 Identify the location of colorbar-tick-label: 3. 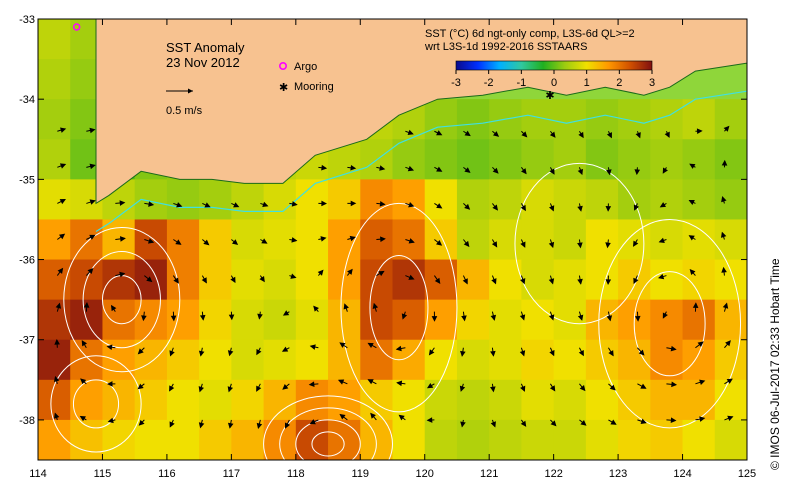
(652, 83).